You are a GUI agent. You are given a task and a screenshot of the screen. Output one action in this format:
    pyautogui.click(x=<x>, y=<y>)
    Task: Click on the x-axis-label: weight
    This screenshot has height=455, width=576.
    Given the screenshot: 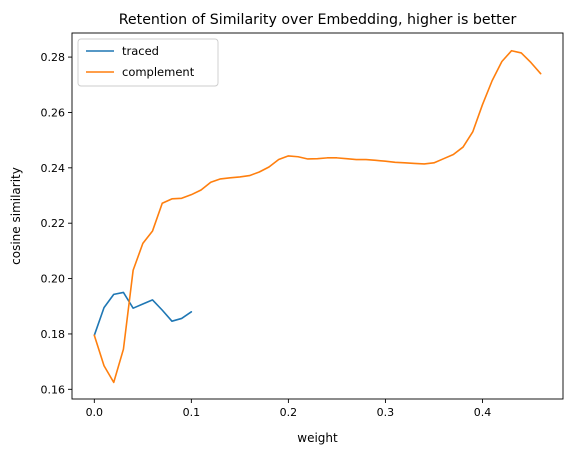 What is the action you would take?
    pyautogui.click(x=317, y=438)
    